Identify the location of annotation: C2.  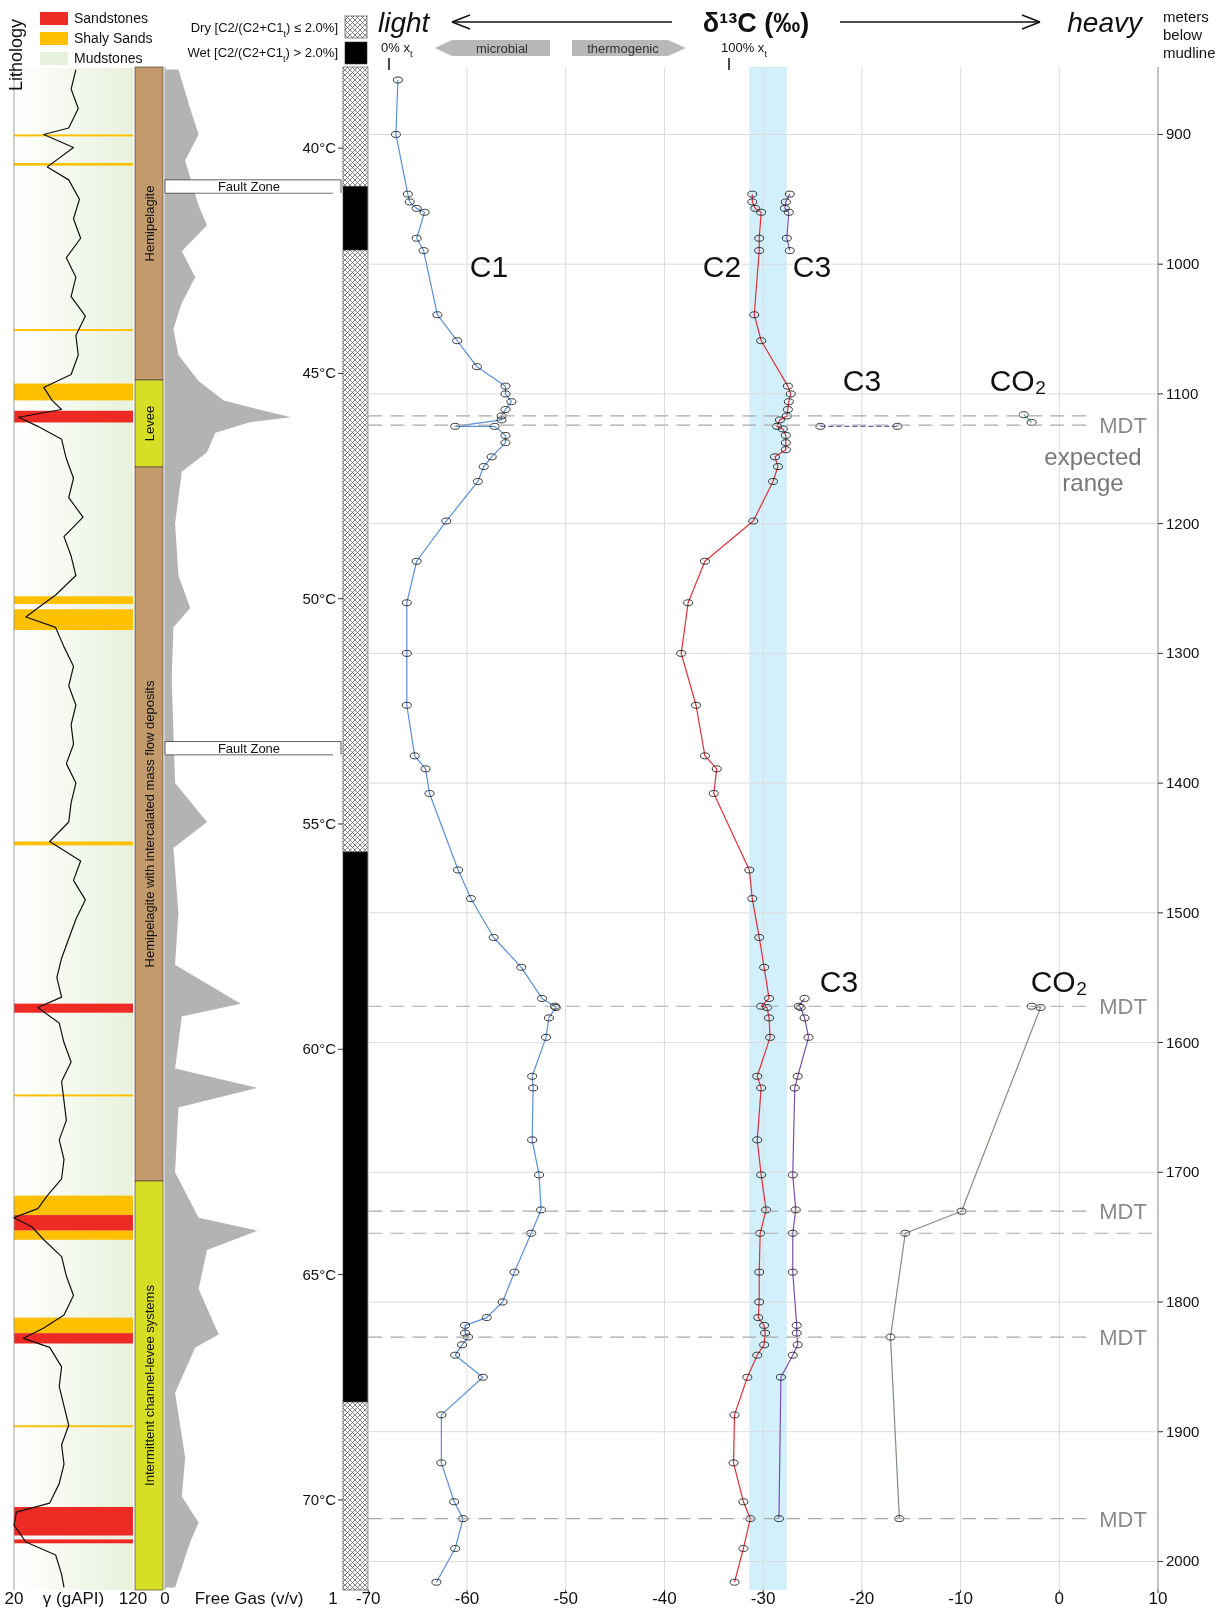
(722, 266).